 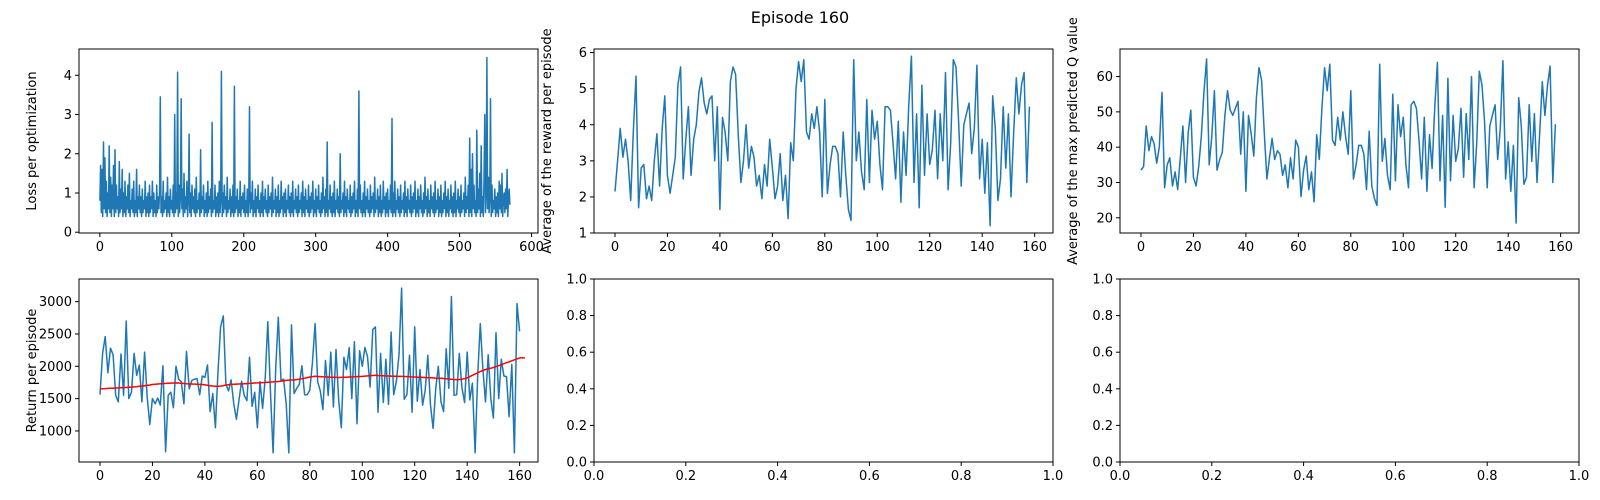 What do you see at coordinates (68, 233) in the screenshot?
I see `y-tick-label: 0` at bounding box center [68, 233].